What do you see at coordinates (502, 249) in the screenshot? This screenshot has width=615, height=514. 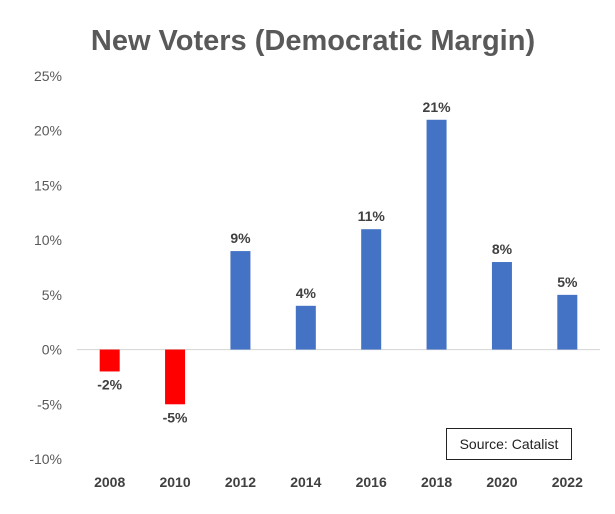 I see `data-label: 8%` at bounding box center [502, 249].